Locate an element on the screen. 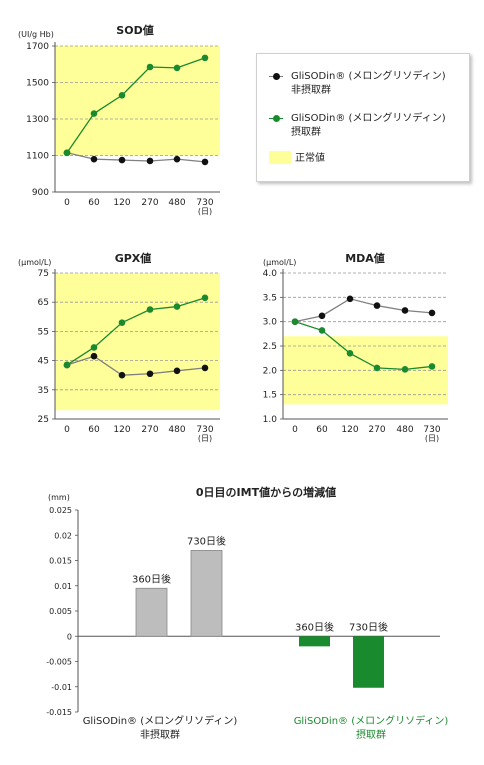  chart0-ytick-label: 1700 is located at coordinates (37, 47).